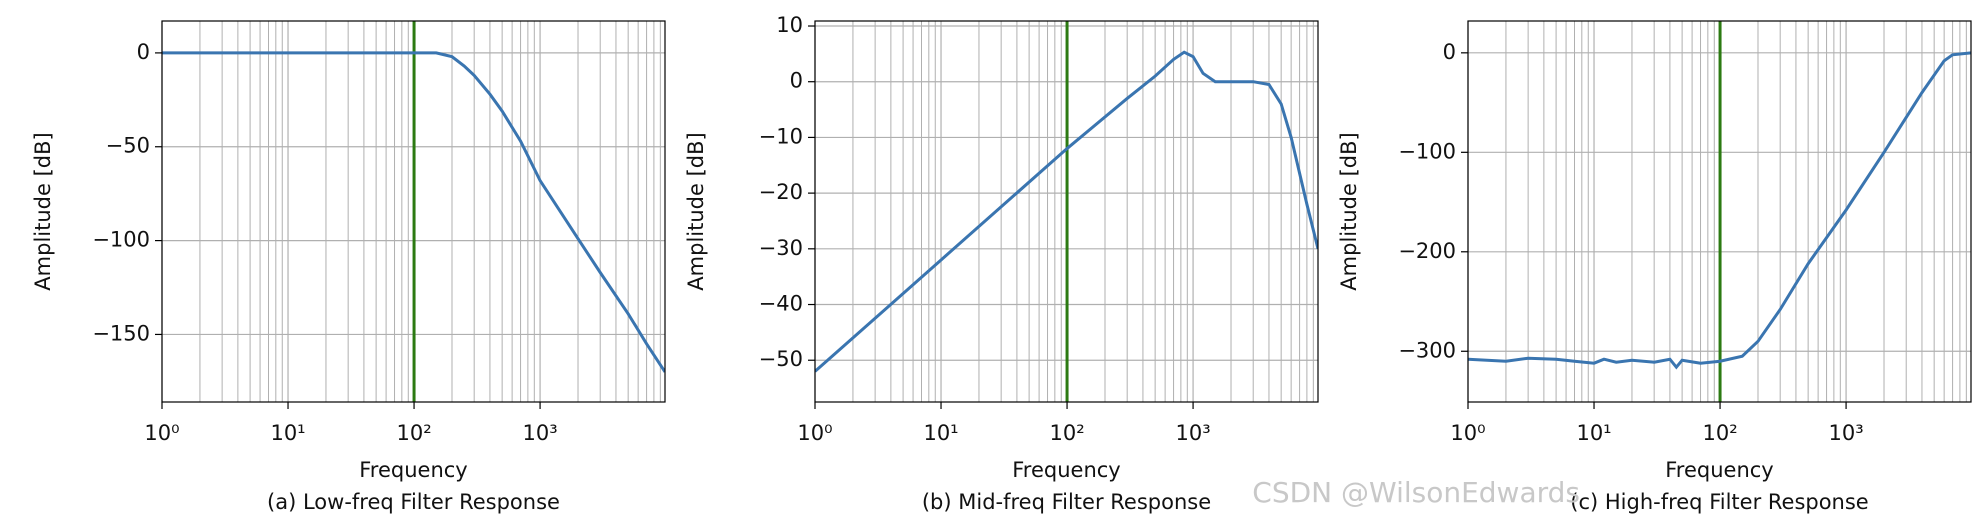 The image size is (1979, 528). Describe the element at coordinates (1427, 251) in the screenshot. I see `y-tick-label: −200` at that location.